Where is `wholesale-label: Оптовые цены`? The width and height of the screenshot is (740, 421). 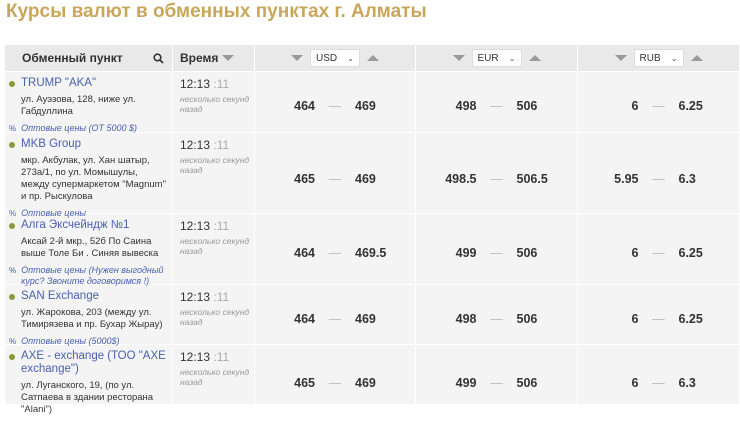 wholesale-label: Оптовые цены is located at coordinates (54, 213).